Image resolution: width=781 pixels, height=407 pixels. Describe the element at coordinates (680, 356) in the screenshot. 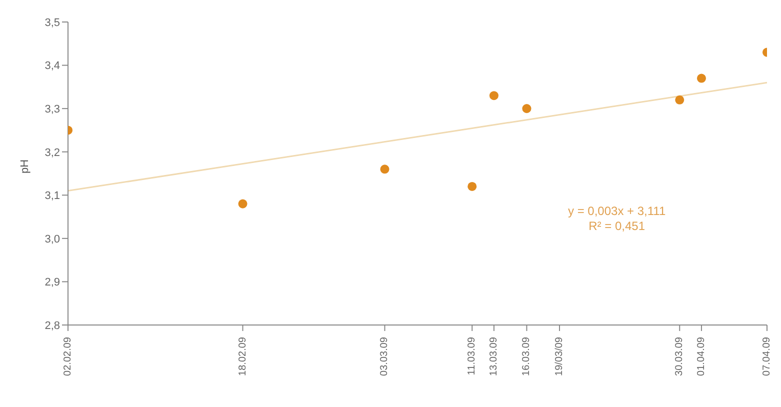

I see `x-tick-label: 30.03.09` at that location.